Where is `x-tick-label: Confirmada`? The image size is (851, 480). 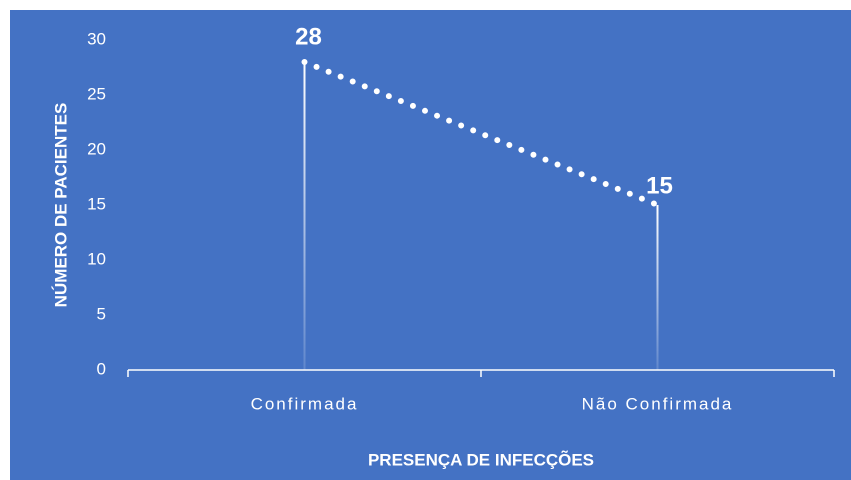 x-tick-label: Confirmada is located at coordinates (305, 403).